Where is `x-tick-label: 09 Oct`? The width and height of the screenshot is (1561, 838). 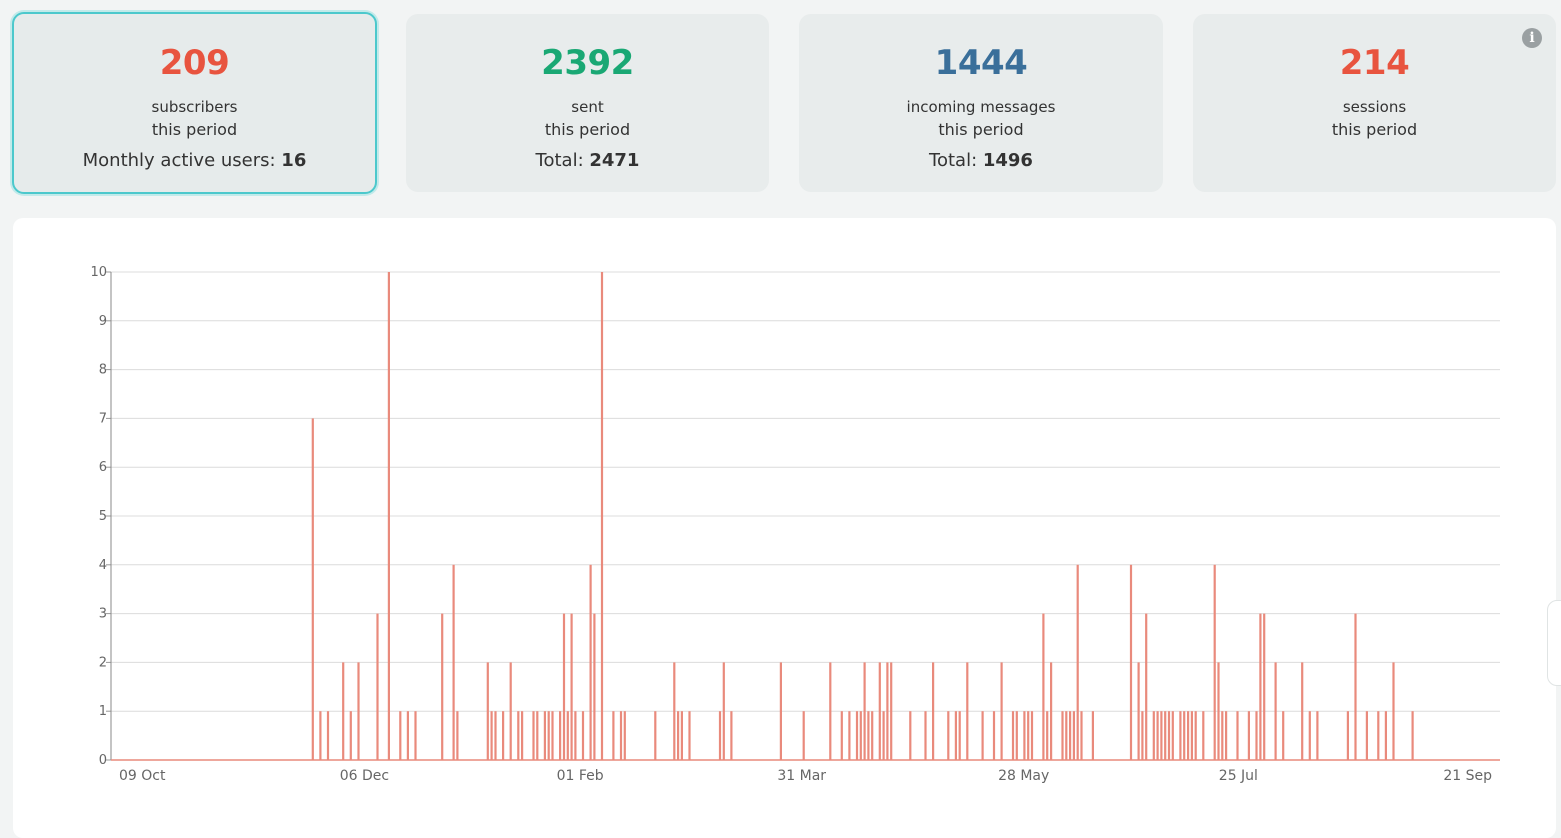
x-tick-label: 09 Oct is located at coordinates (142, 776).